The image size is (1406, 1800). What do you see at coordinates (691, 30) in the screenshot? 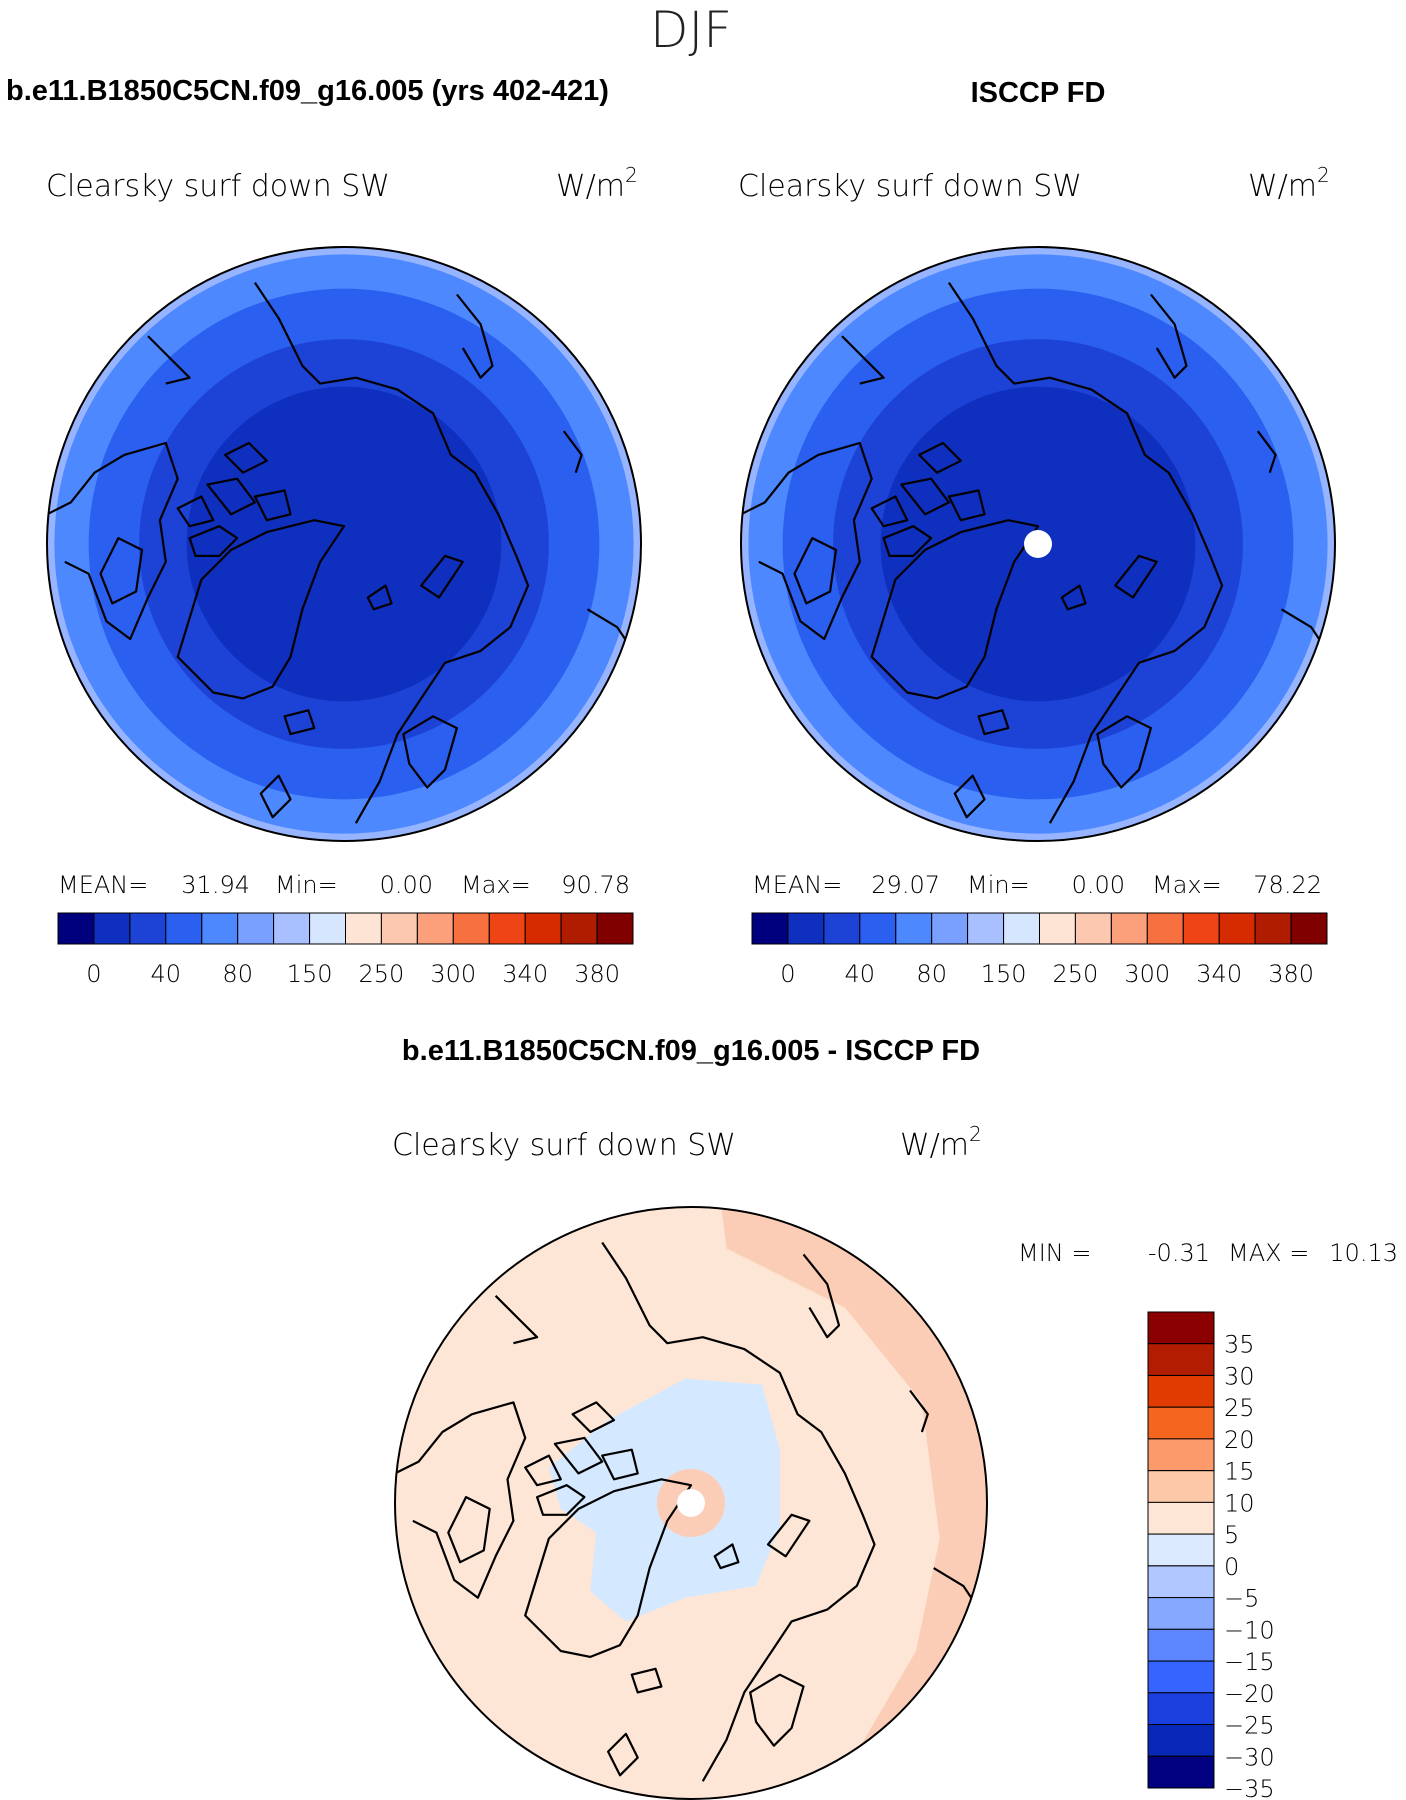
I see `season-title: DJF` at bounding box center [691, 30].